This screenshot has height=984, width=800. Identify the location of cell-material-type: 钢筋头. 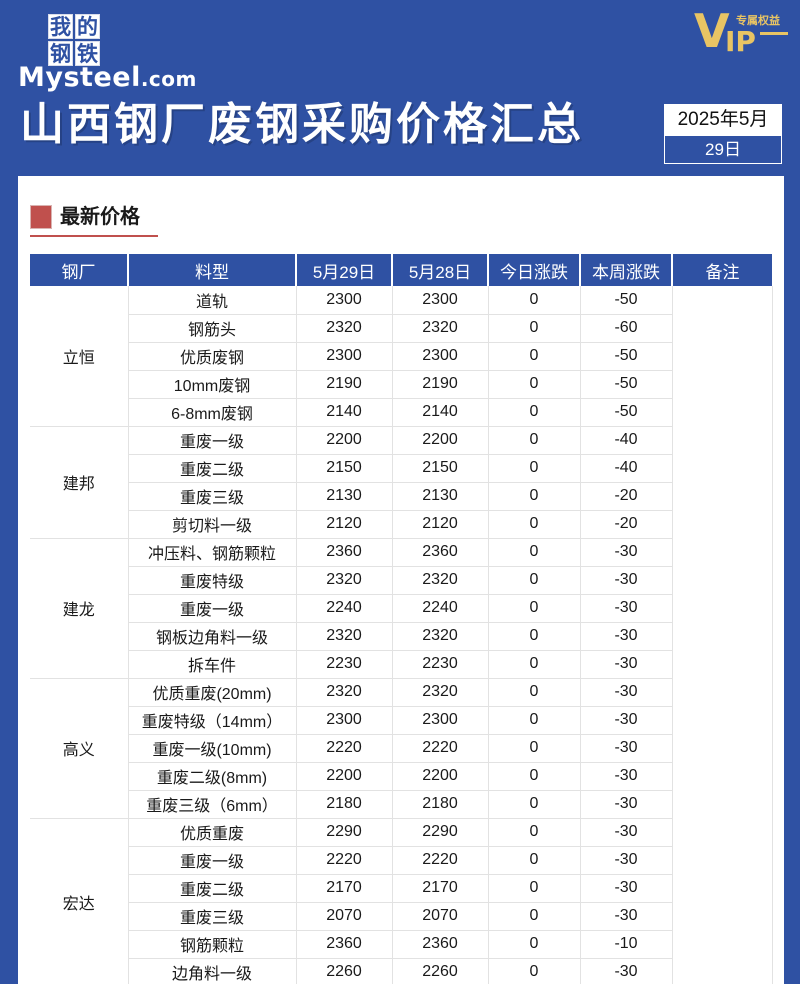
(212, 328).